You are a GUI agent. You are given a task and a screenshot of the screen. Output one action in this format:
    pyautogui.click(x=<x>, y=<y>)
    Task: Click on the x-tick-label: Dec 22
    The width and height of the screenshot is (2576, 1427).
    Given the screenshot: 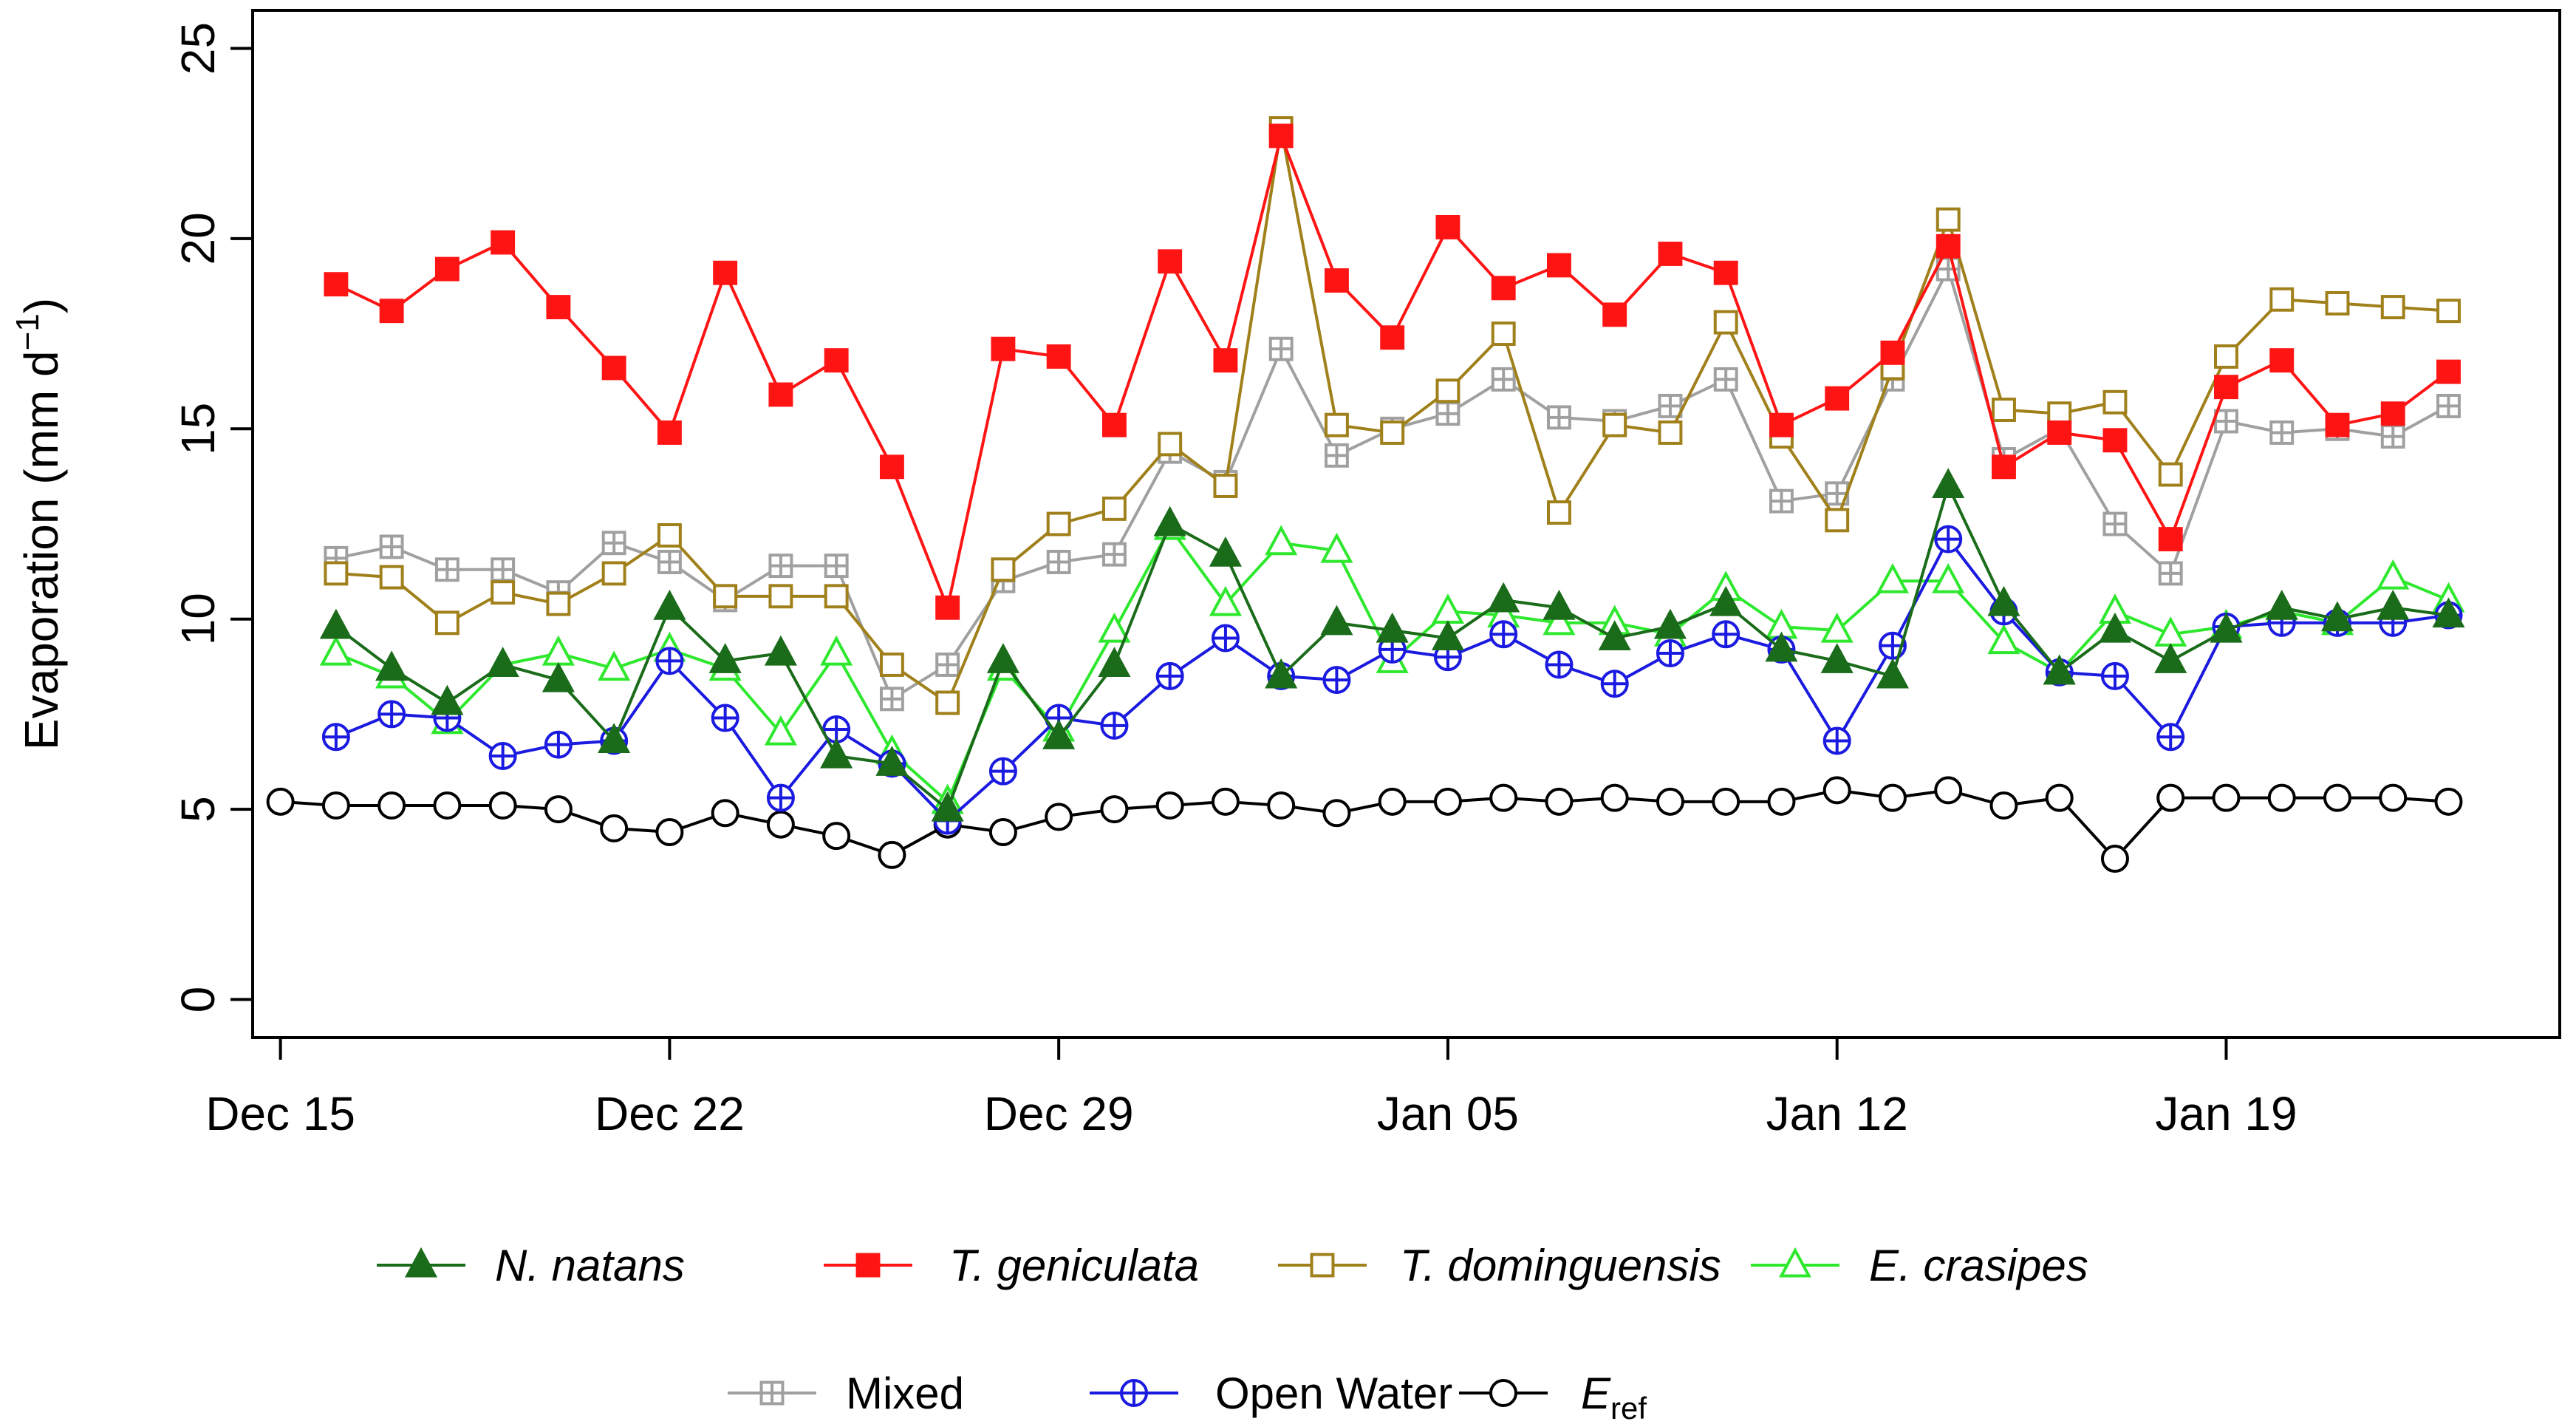 What is the action you would take?
    pyautogui.click(x=670, y=1113)
    